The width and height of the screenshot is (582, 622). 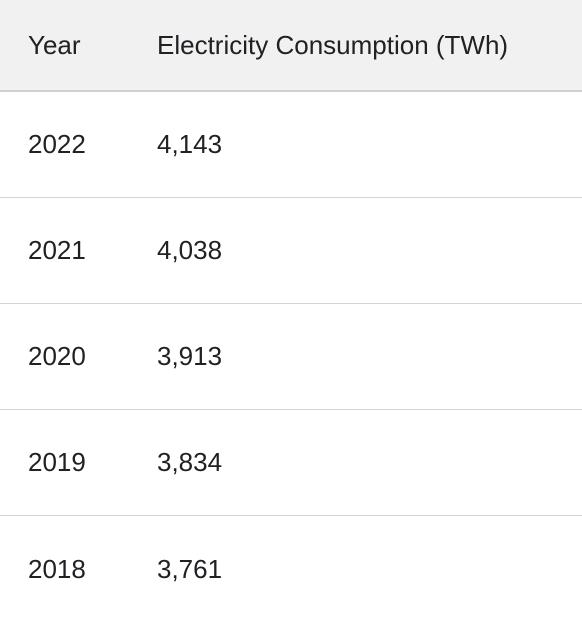 I want to click on consumption-cell: 3,913, so click(x=190, y=356).